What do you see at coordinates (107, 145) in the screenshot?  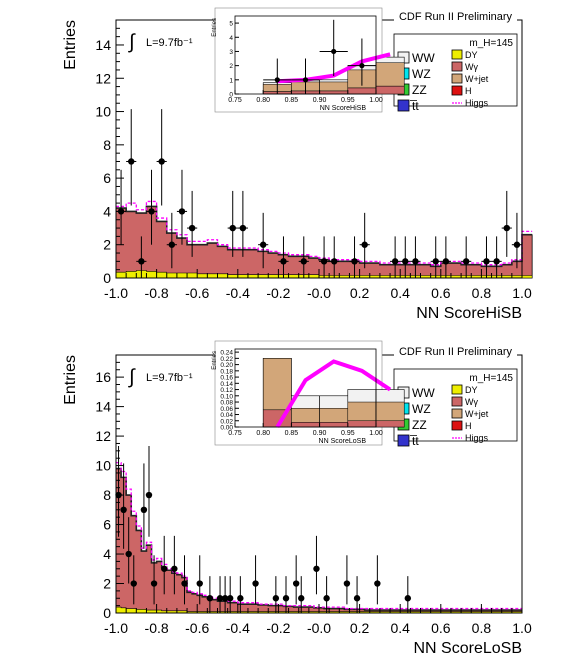 I see `y-tick-label: 8` at bounding box center [107, 145].